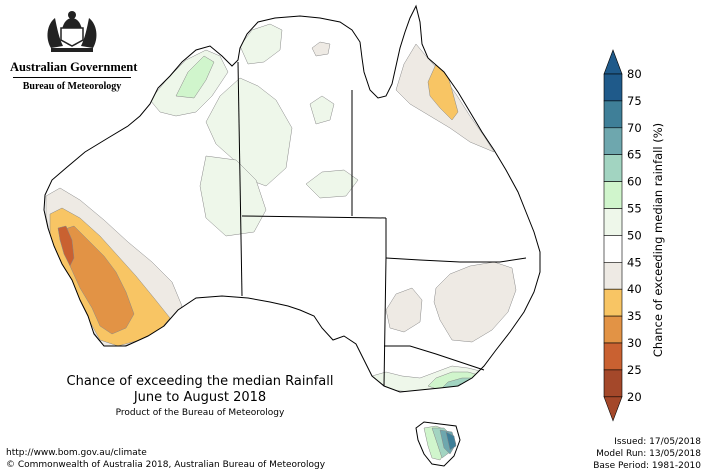 This screenshot has width=708, height=474. What do you see at coordinates (634, 74) in the screenshot?
I see `legend-tick-80: 80` at bounding box center [634, 74].